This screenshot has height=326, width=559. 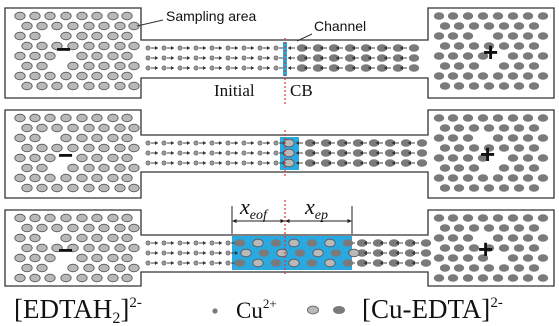 I want to click on xep-label: xep, so click(x=316, y=208).